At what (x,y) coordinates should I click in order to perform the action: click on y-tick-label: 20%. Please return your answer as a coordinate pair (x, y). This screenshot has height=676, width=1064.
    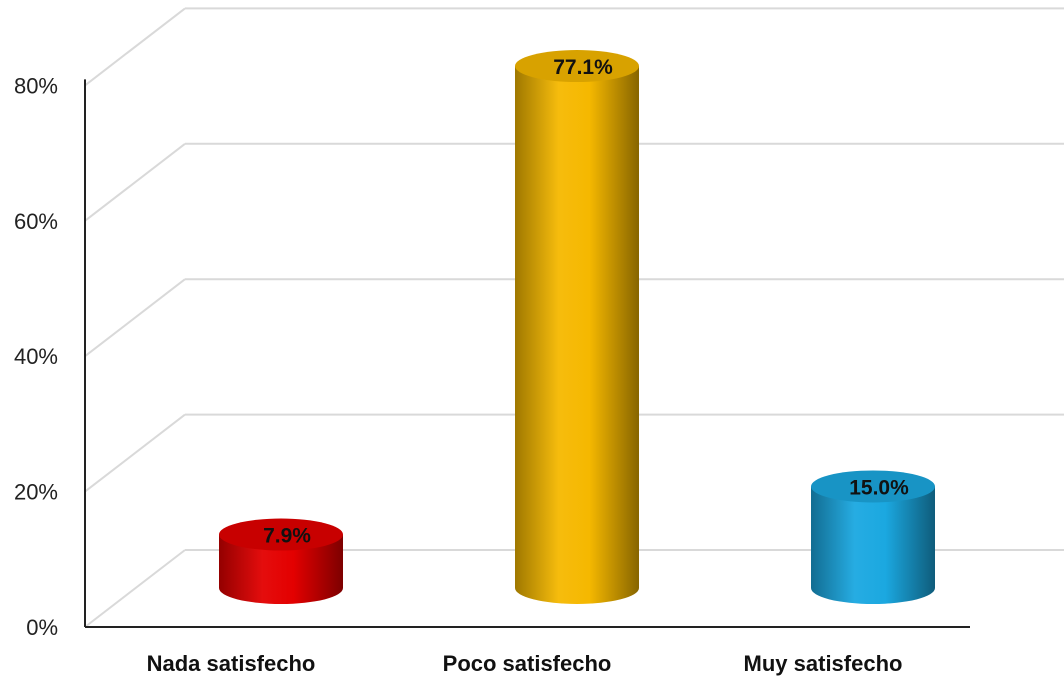
    Looking at the image, I should click on (36, 492).